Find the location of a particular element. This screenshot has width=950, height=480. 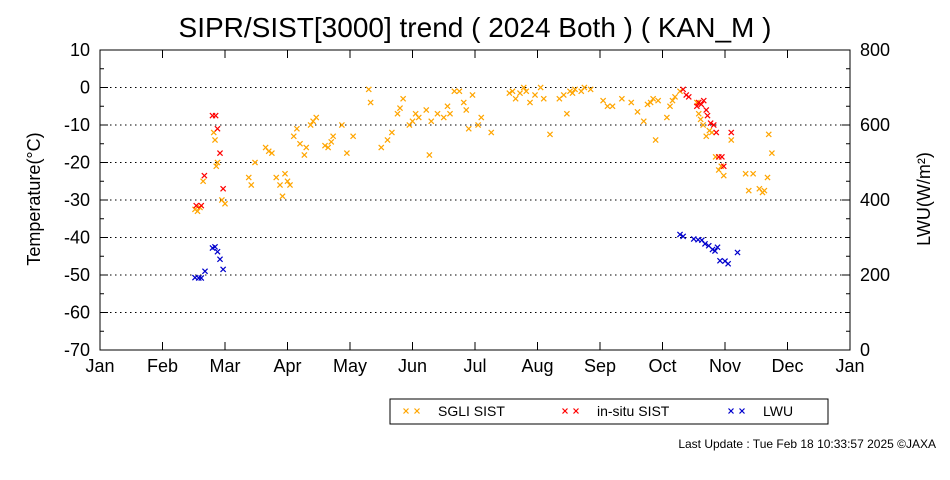

legend: SGLI SIST in-situ SIST LWU is located at coordinates (609, 411).